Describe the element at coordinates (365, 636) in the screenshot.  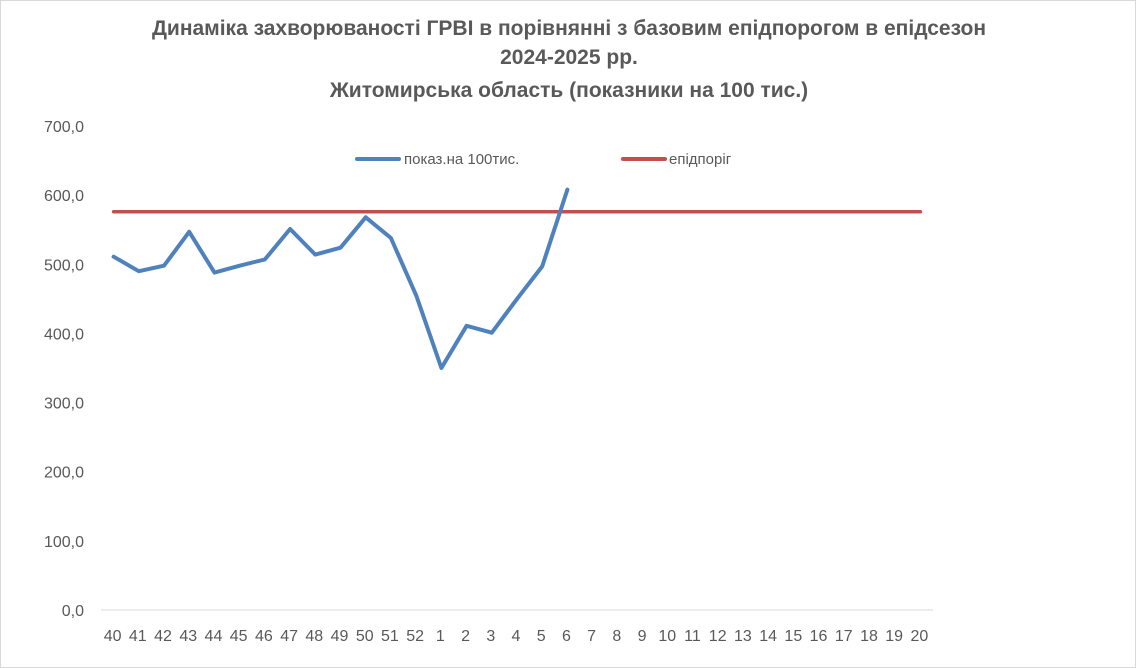
I see `x-tick-label: 50` at that location.